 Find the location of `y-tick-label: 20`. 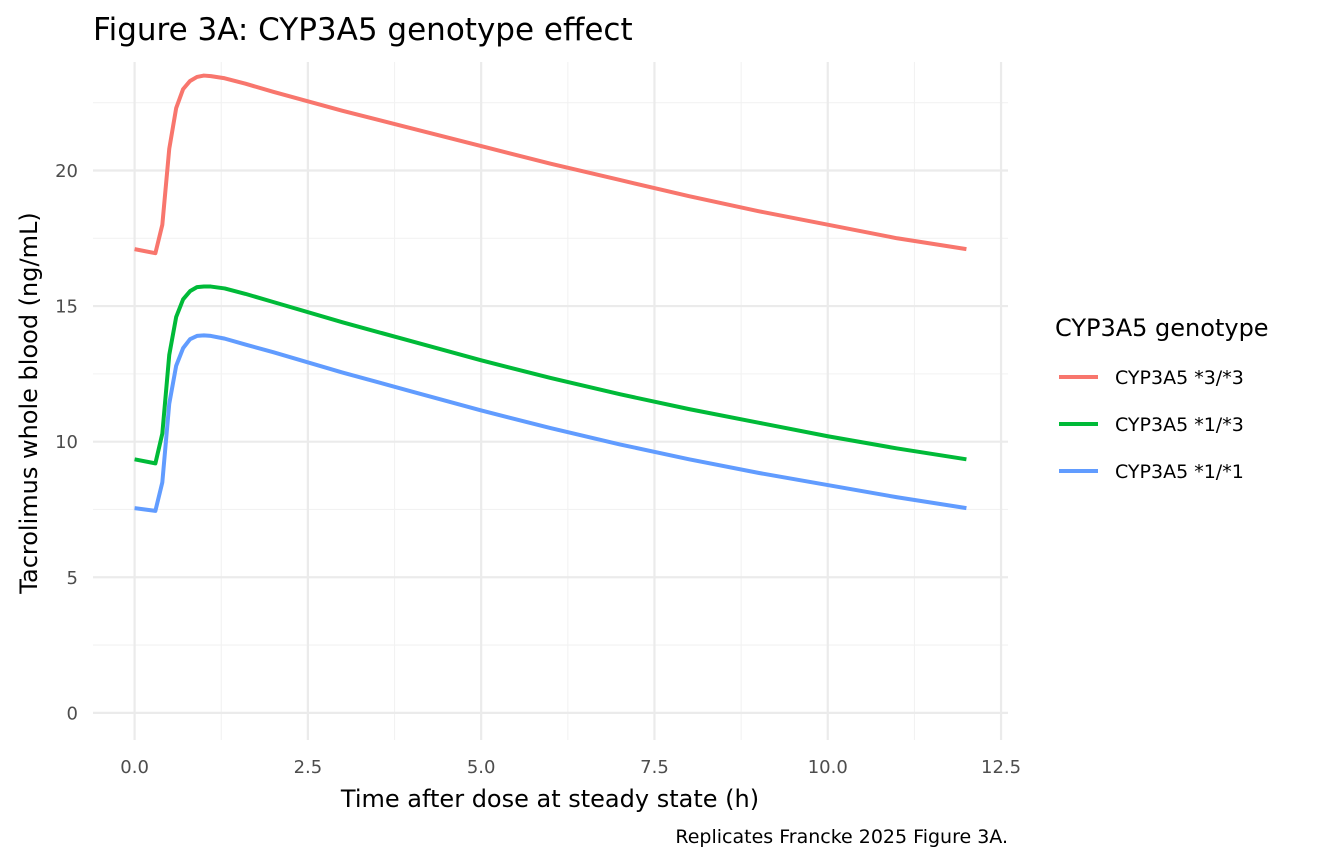

y-tick-label: 20 is located at coordinates (66, 171).